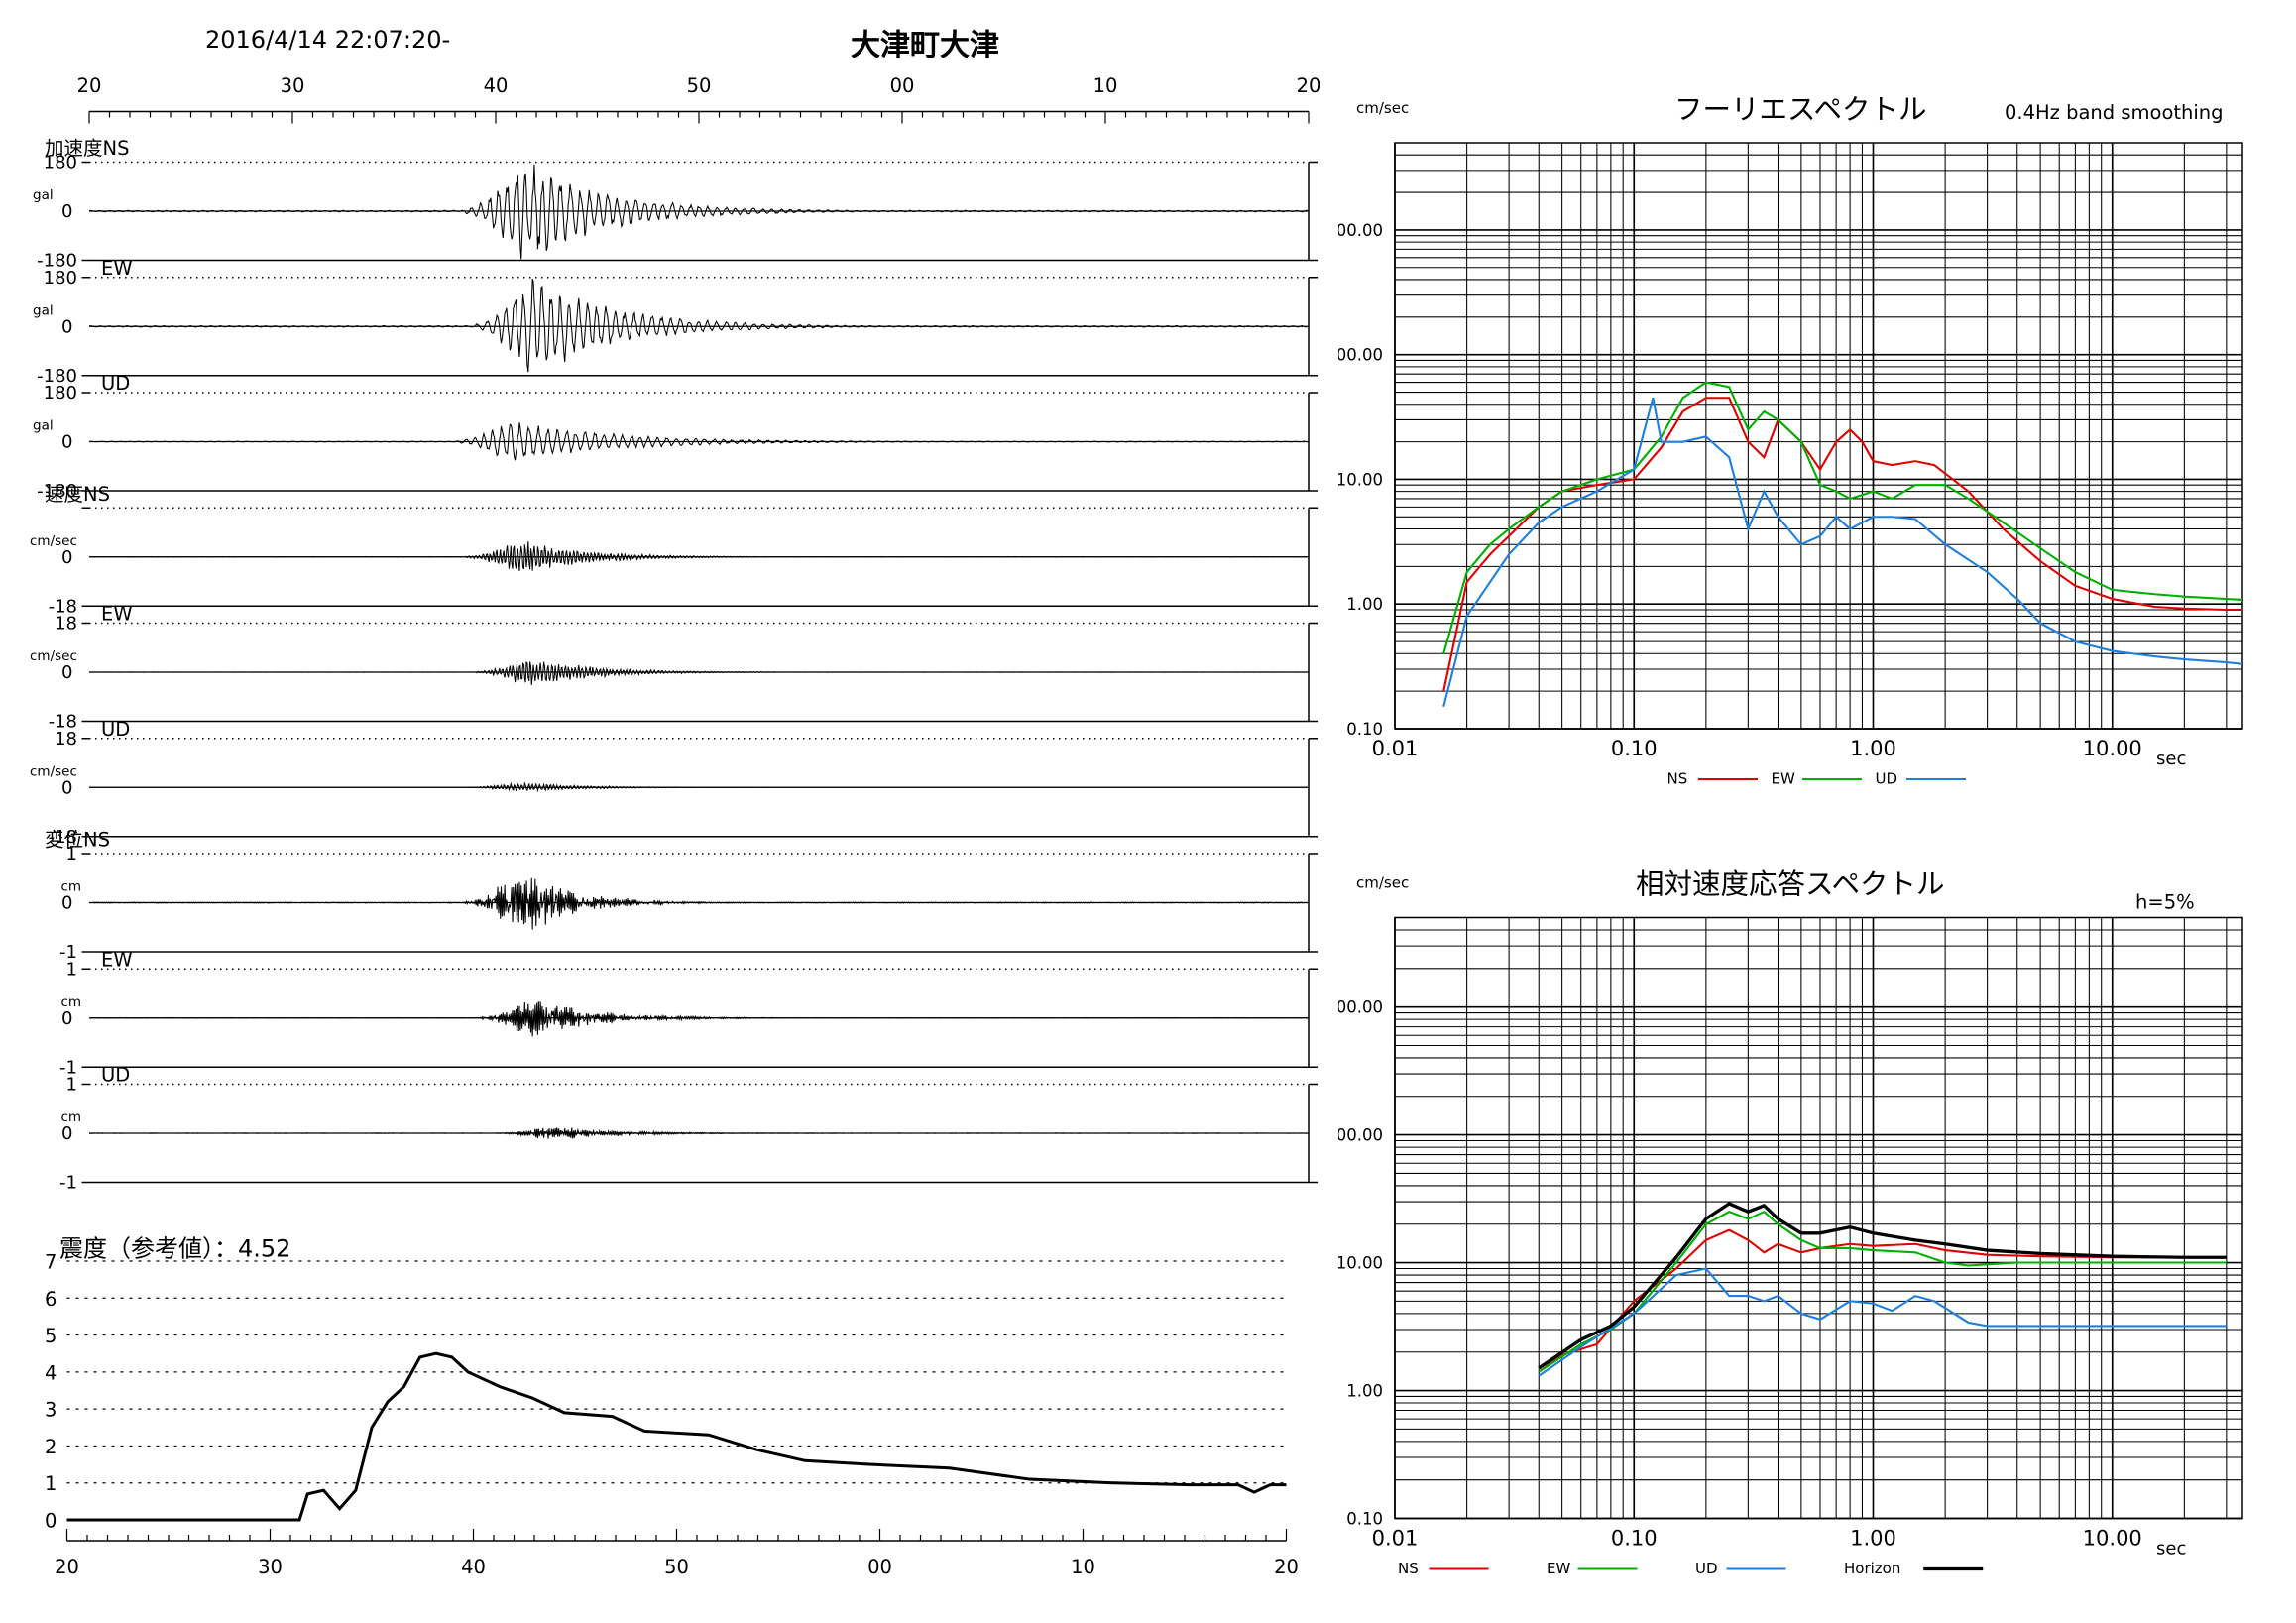  I want to click on waveform-panel-accel-ns: 加速度 NS 180 -180 0 gal, so click(675, 204).